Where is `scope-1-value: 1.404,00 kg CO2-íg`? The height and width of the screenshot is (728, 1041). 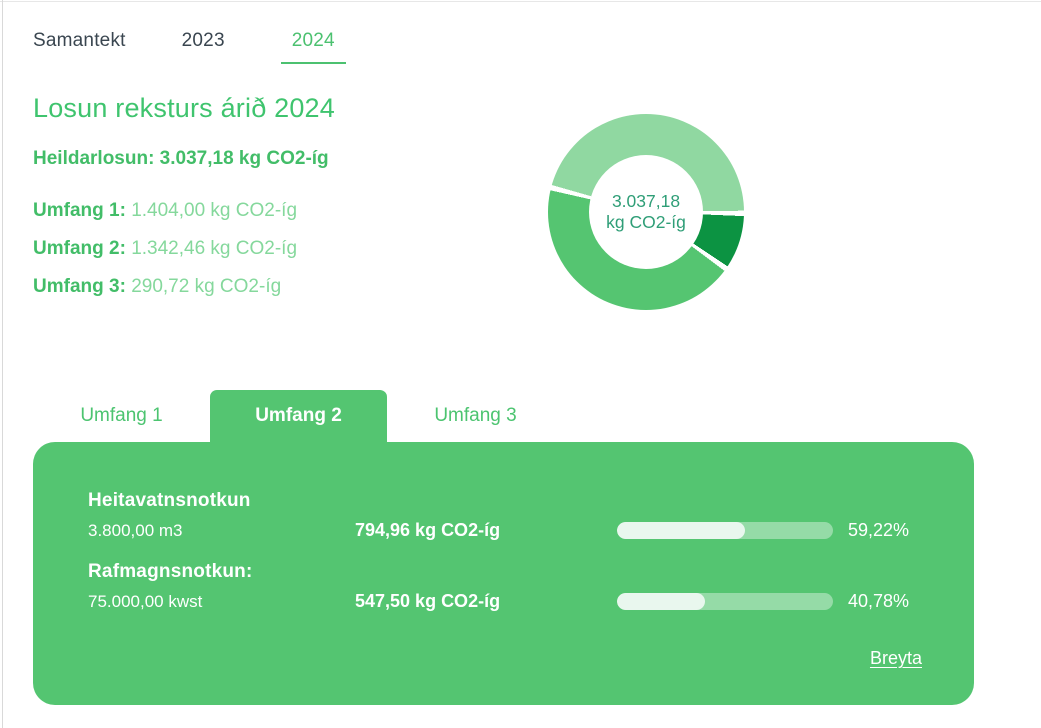
scope-1-value: 1.404,00 kg CO2-íg is located at coordinates (214, 210).